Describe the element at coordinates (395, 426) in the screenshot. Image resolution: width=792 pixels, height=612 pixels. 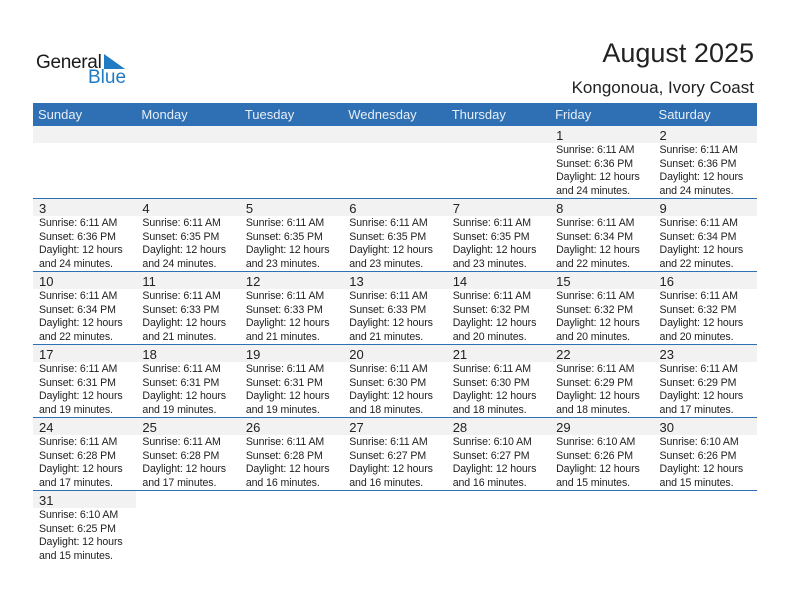
I see `day-number: 27` at that location.